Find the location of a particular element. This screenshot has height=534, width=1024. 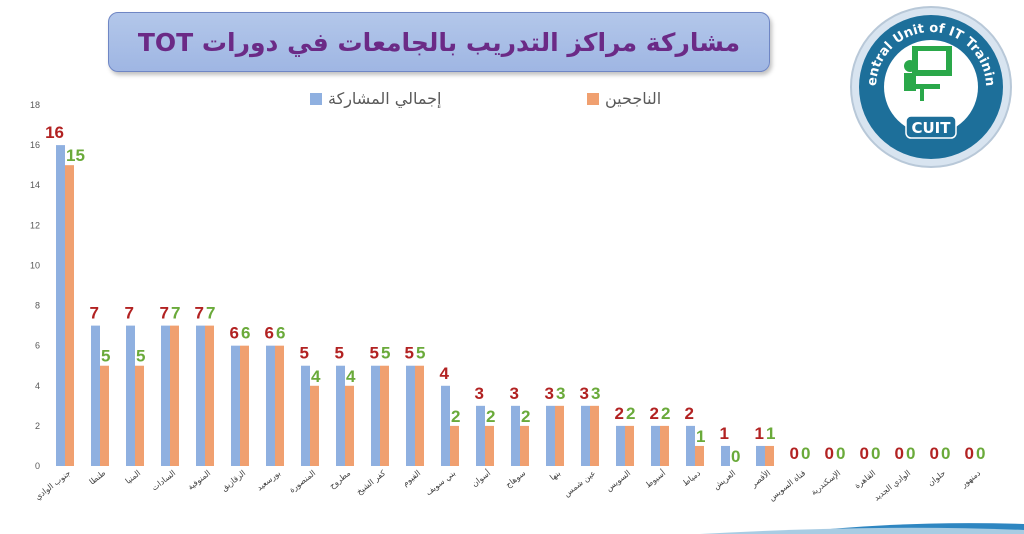

value-label-total: 5 is located at coordinates (409, 353).